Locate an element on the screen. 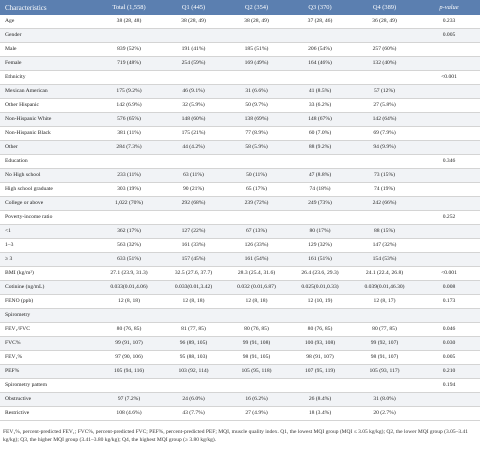 The width and height of the screenshot is (480, 463). row-label: FEV₁/FVC is located at coordinates (17, 329).